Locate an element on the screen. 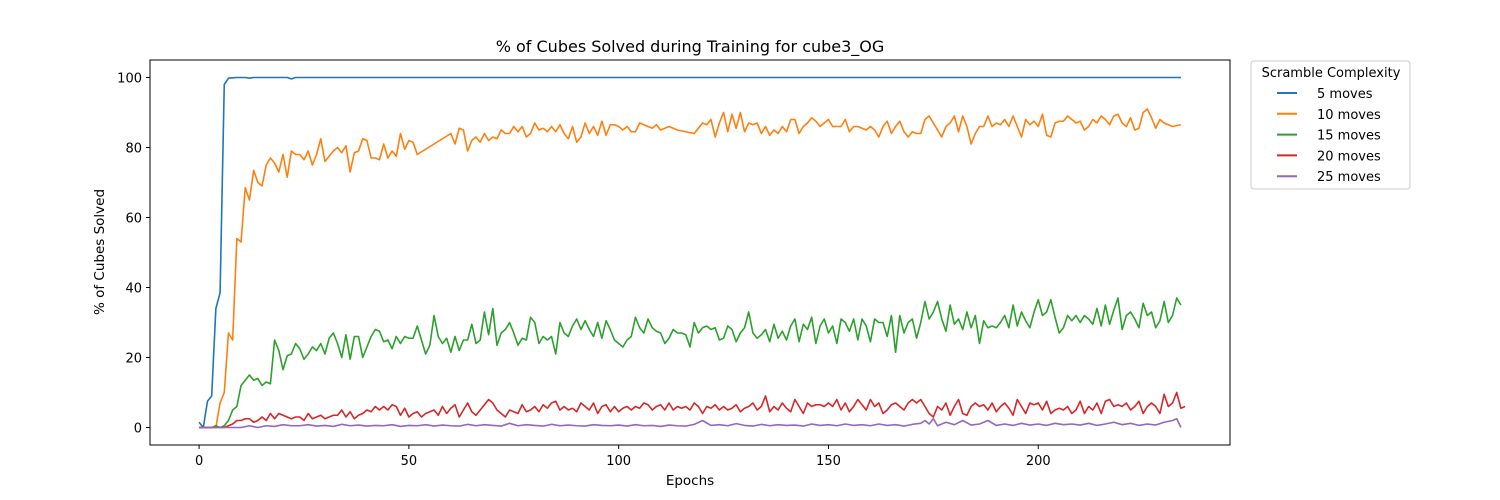  x-tick-label: 100 is located at coordinates (618, 461).